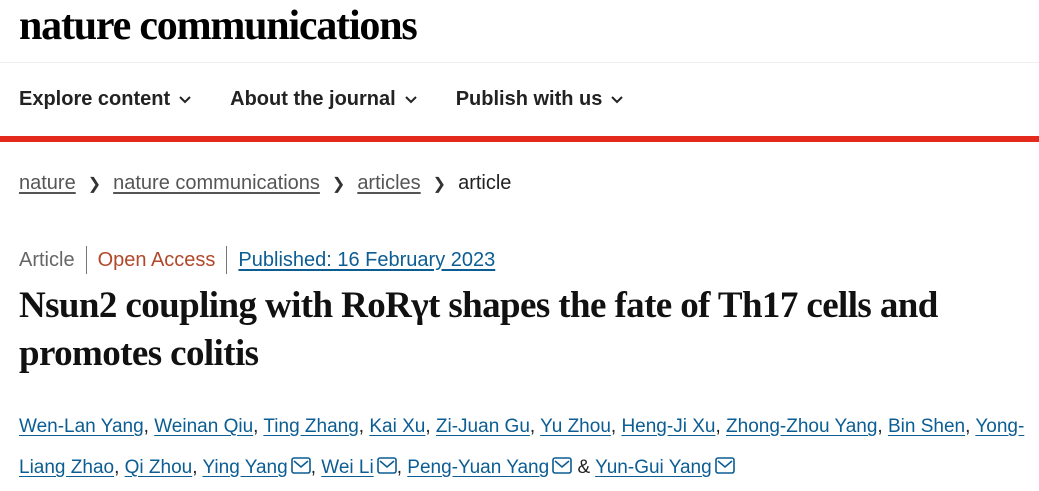 Image resolution: width=1039 pixels, height=491 pixels. What do you see at coordinates (668, 426) in the screenshot?
I see `author-link: Heng-Ji Xu` at bounding box center [668, 426].